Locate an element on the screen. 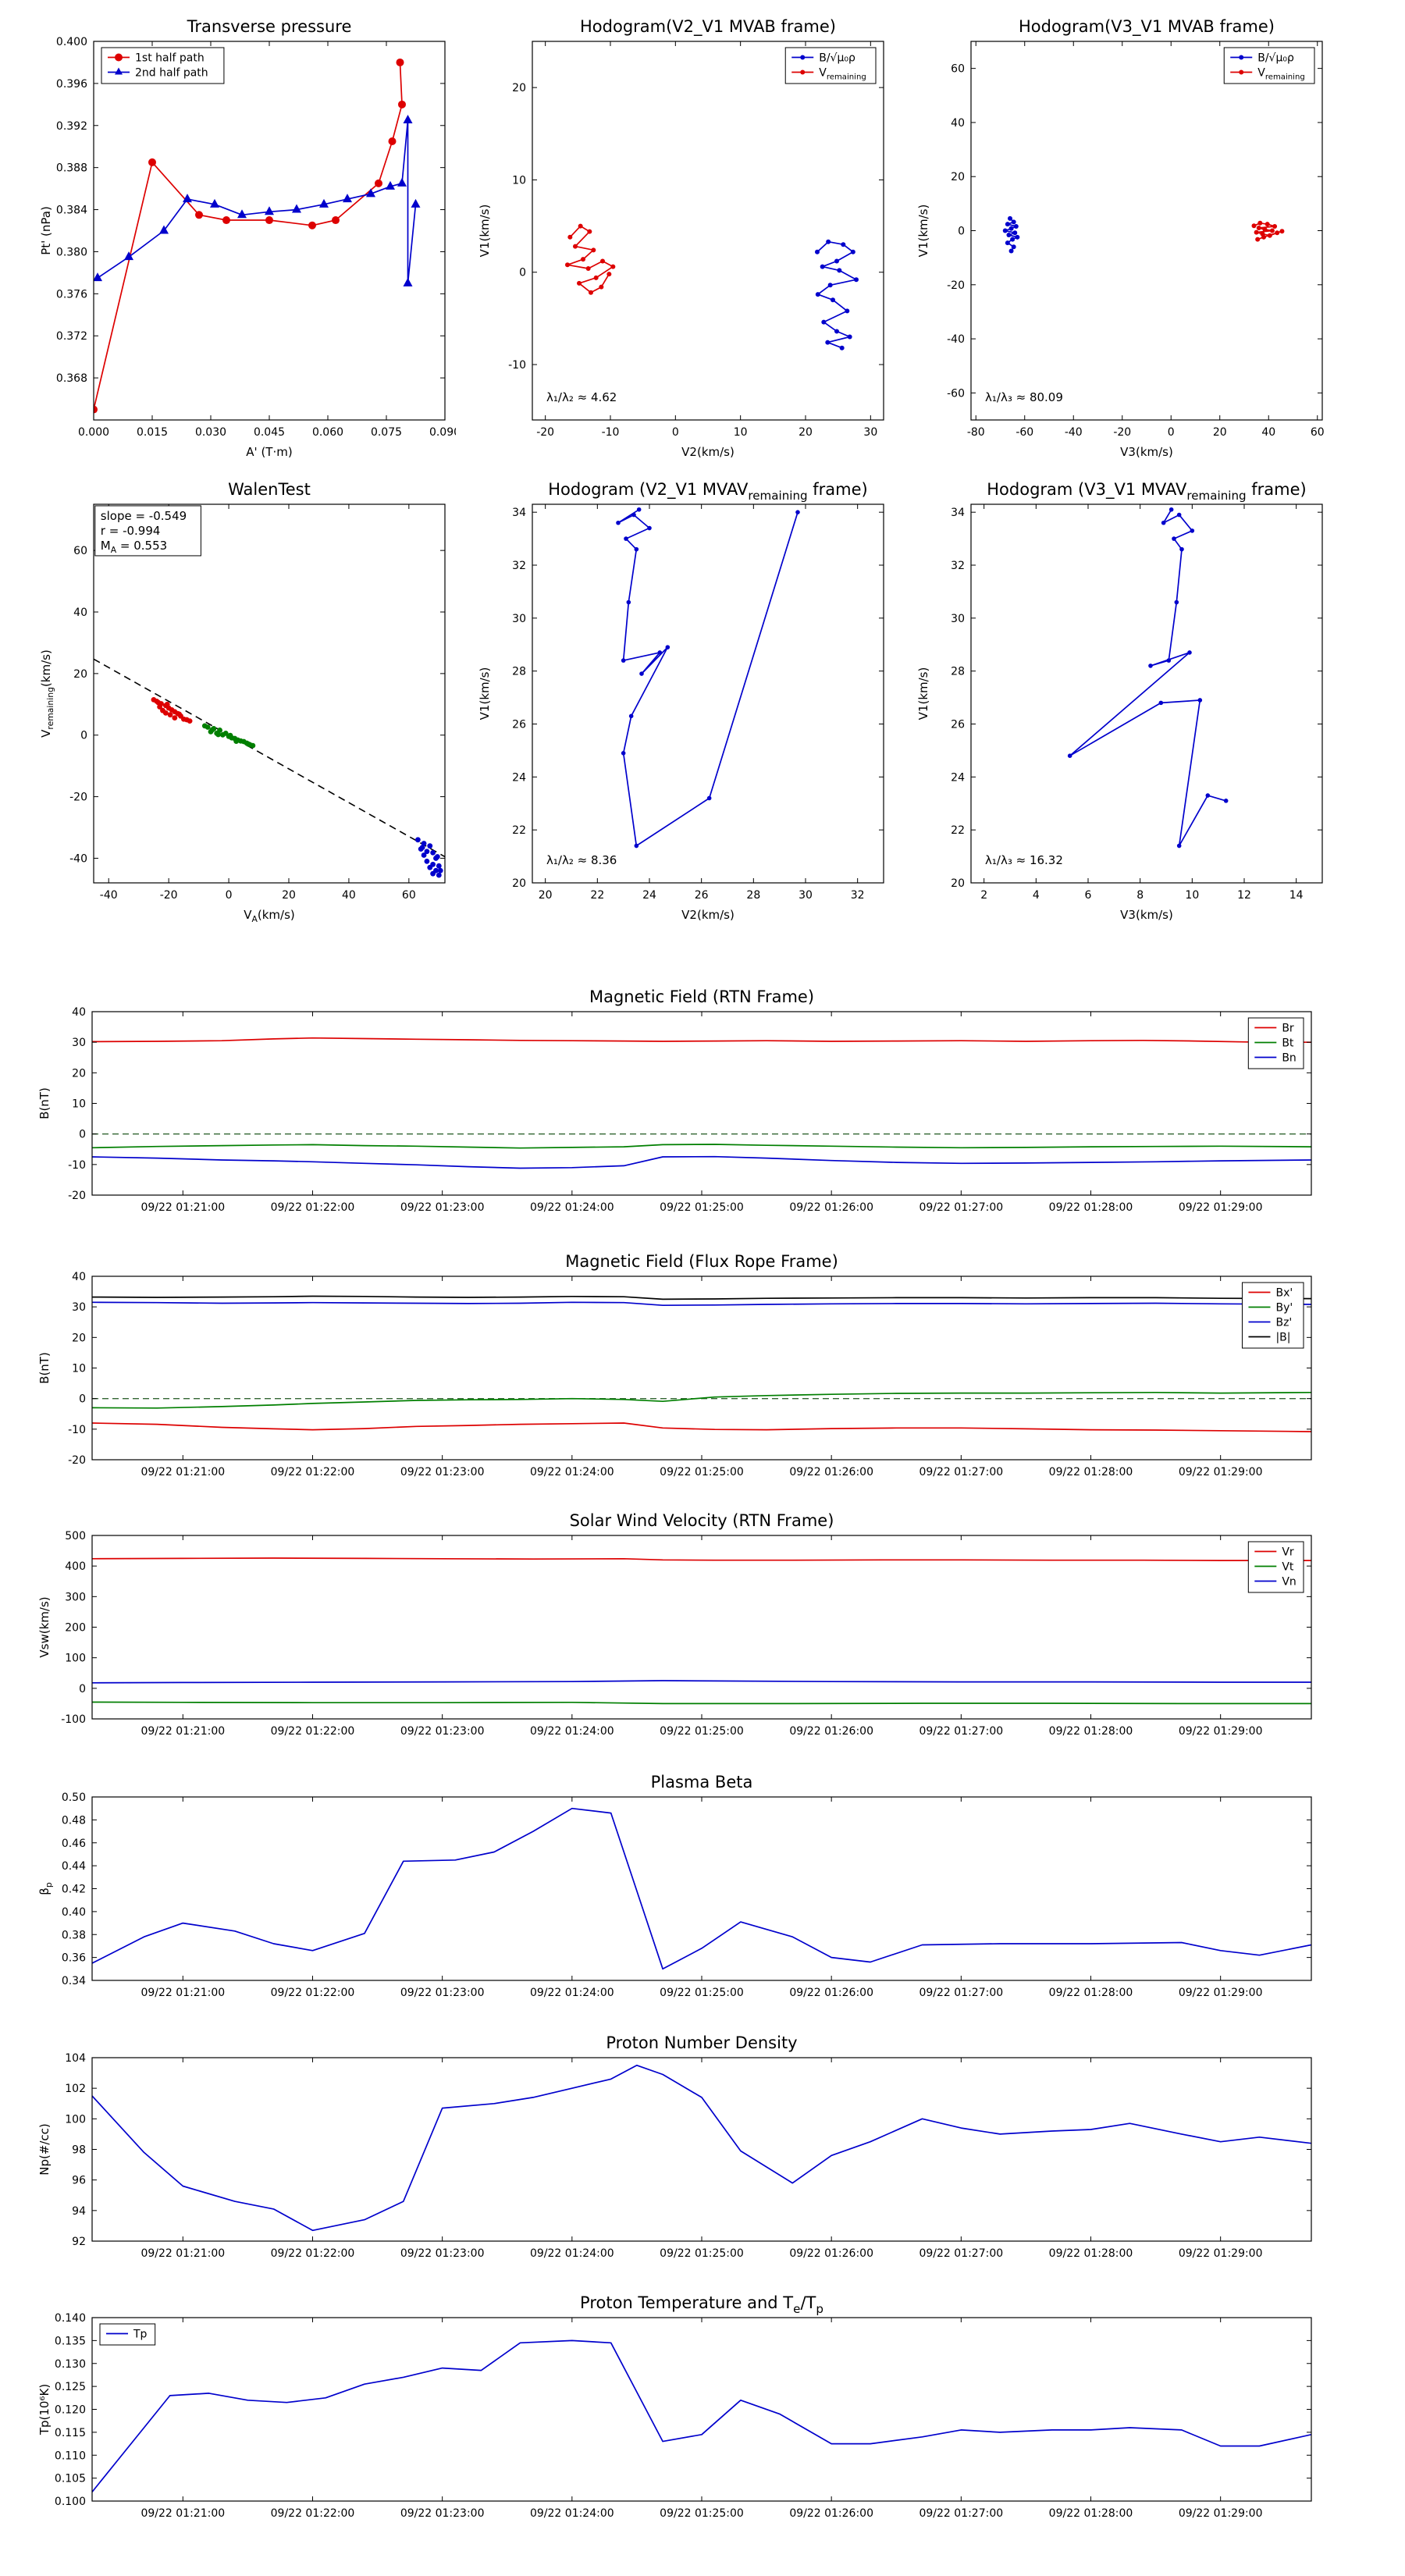 This screenshot has height=2576, width=1405. svg-text: Hodogram(V3_V1 MVAB frame) is located at coordinates (1147, 27).